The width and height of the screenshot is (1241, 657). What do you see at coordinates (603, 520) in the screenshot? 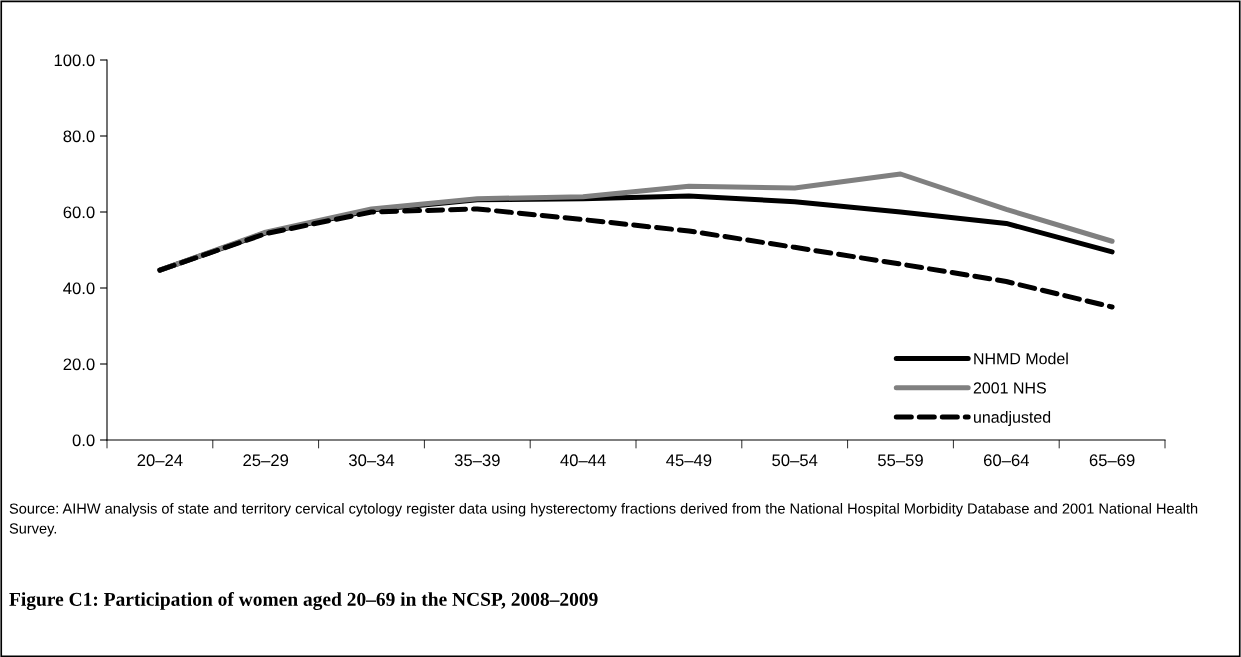
I see `source-note: Source: AIHW analysis of state and territory cervical cytology register data using hysterectomy fractions derived from the National Hospital Morbidity Database and 2001 National Health Survey.` at bounding box center [603, 520].